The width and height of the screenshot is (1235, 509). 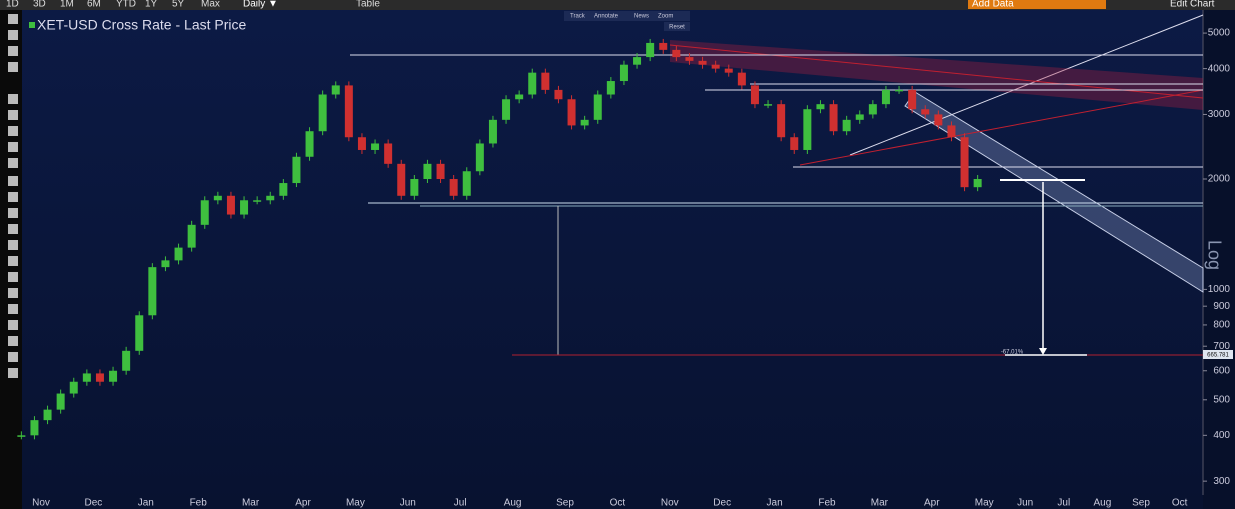 What do you see at coordinates (641, 17) in the screenshot?
I see `chart-tool: News` at bounding box center [641, 17].